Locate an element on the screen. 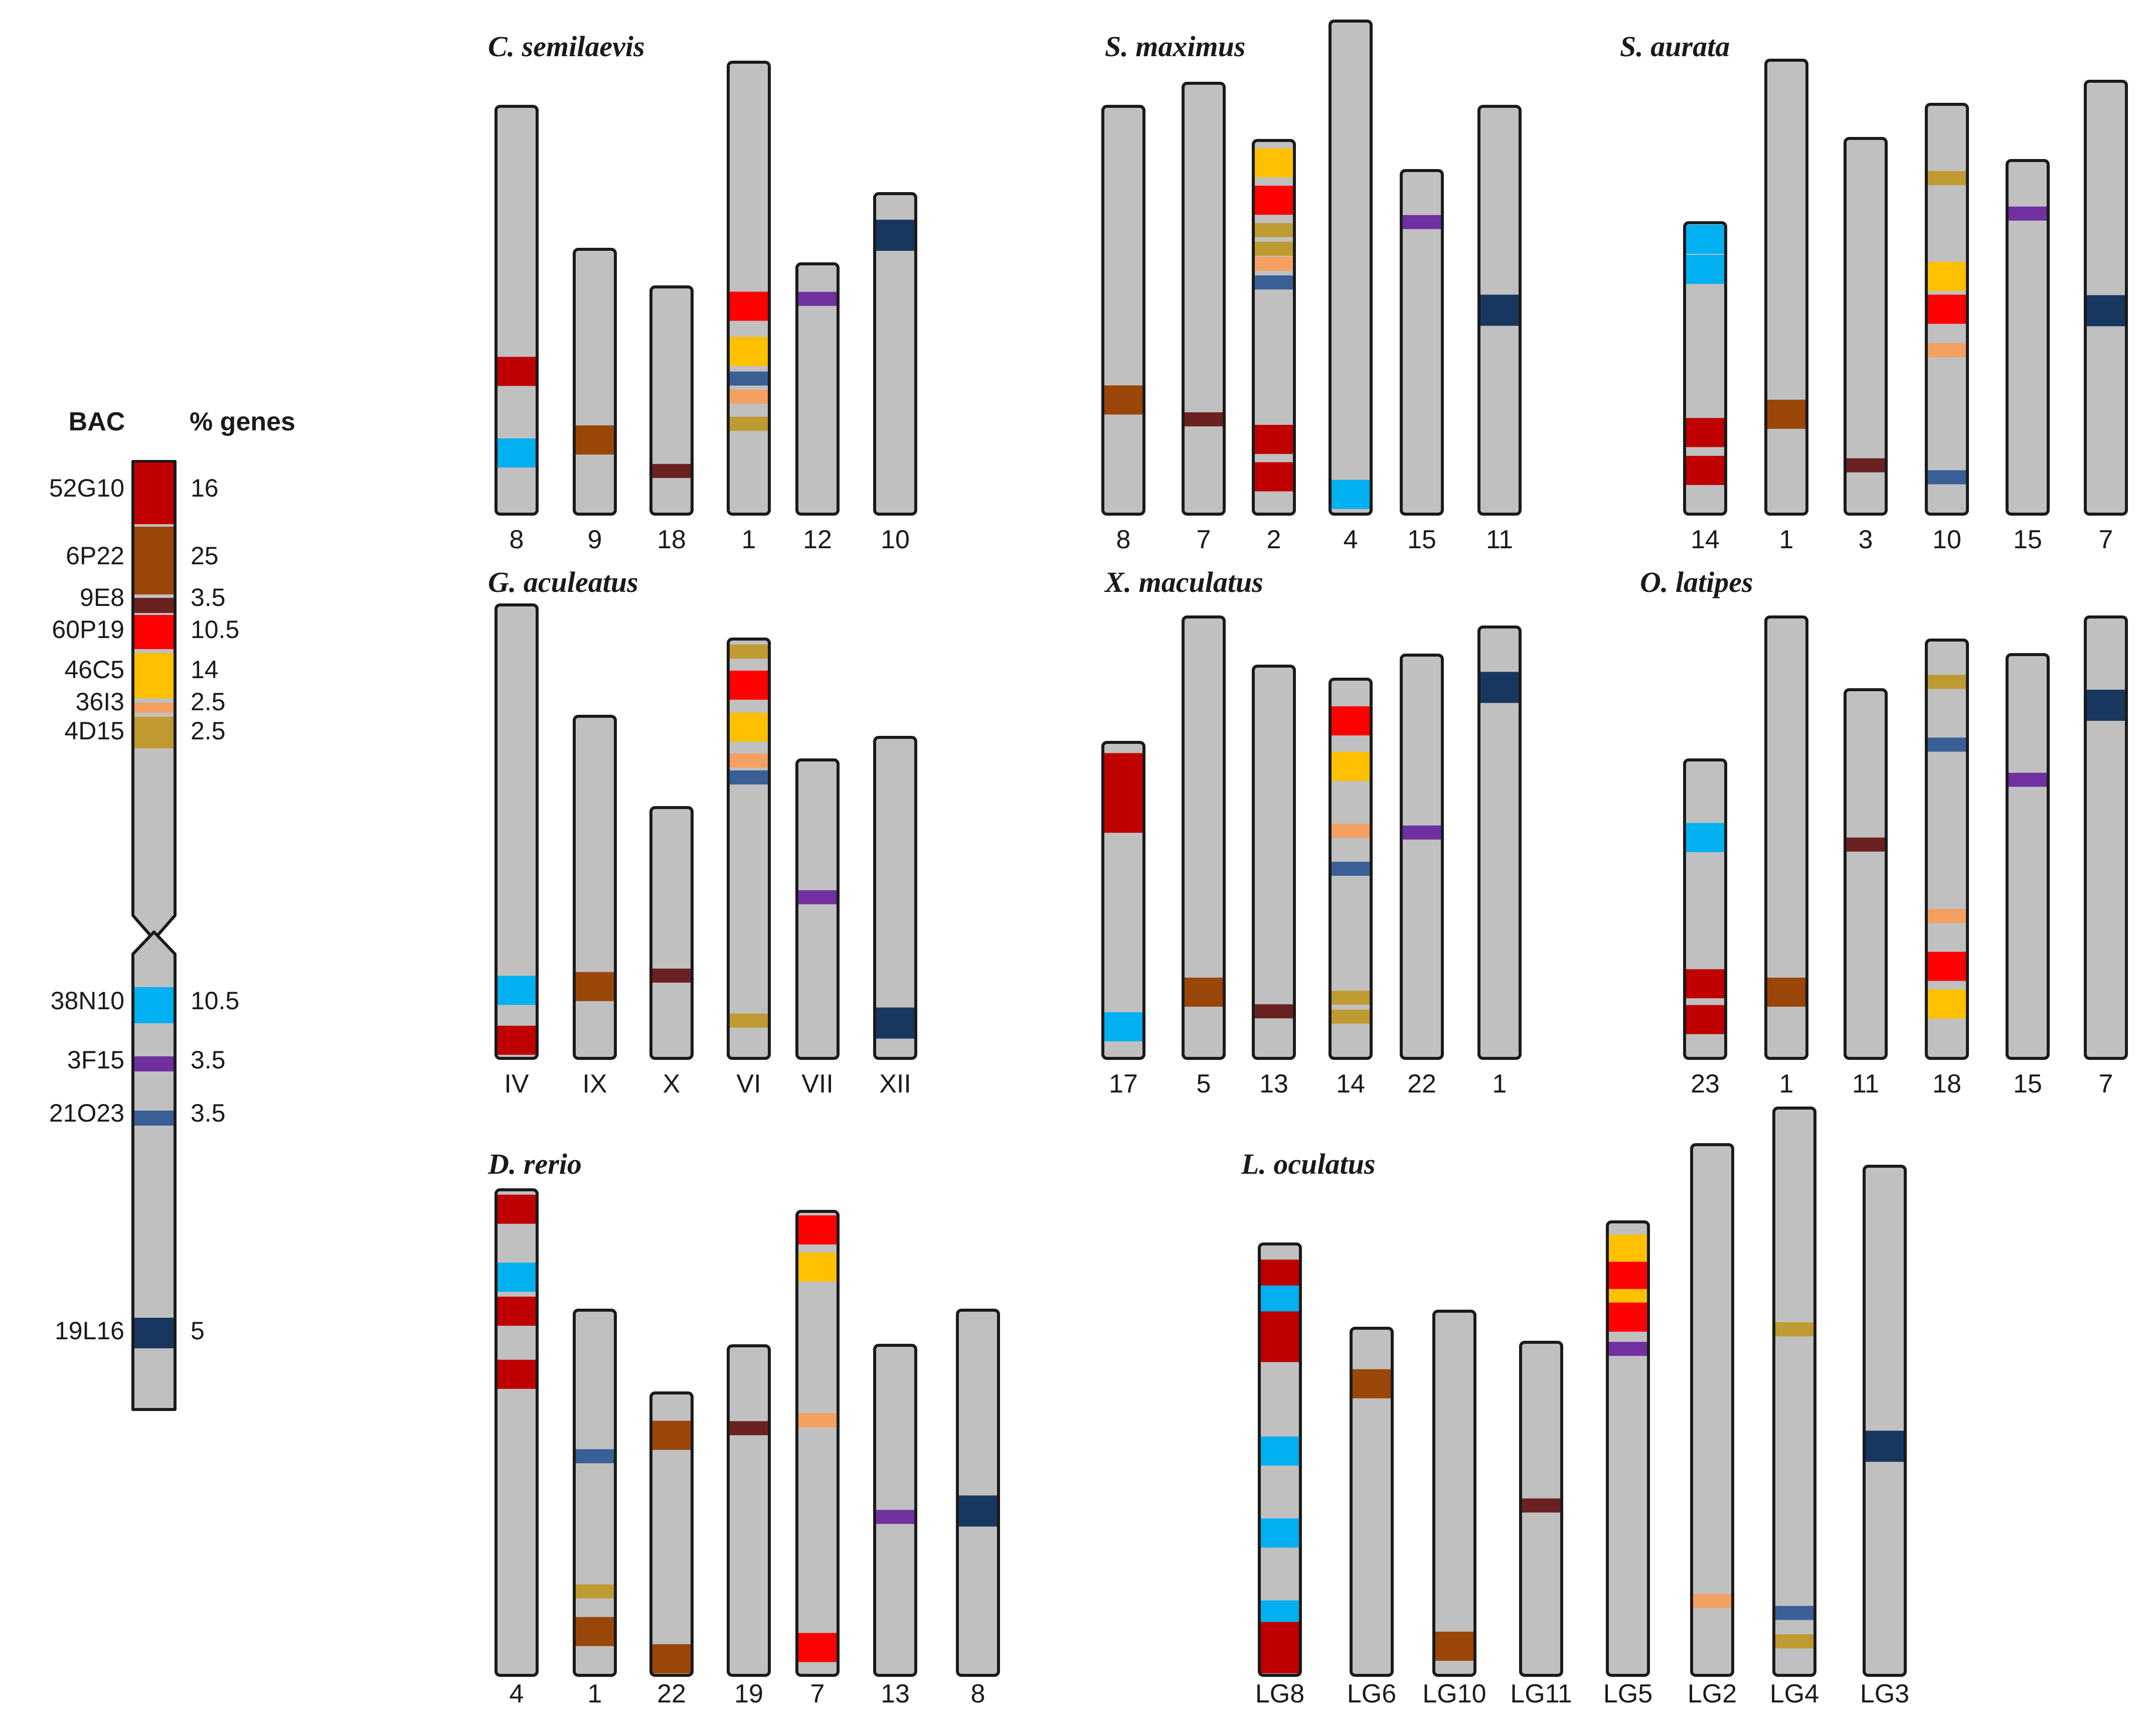  chromosome-s-maximus-11: 11 is located at coordinates (1499, 329).